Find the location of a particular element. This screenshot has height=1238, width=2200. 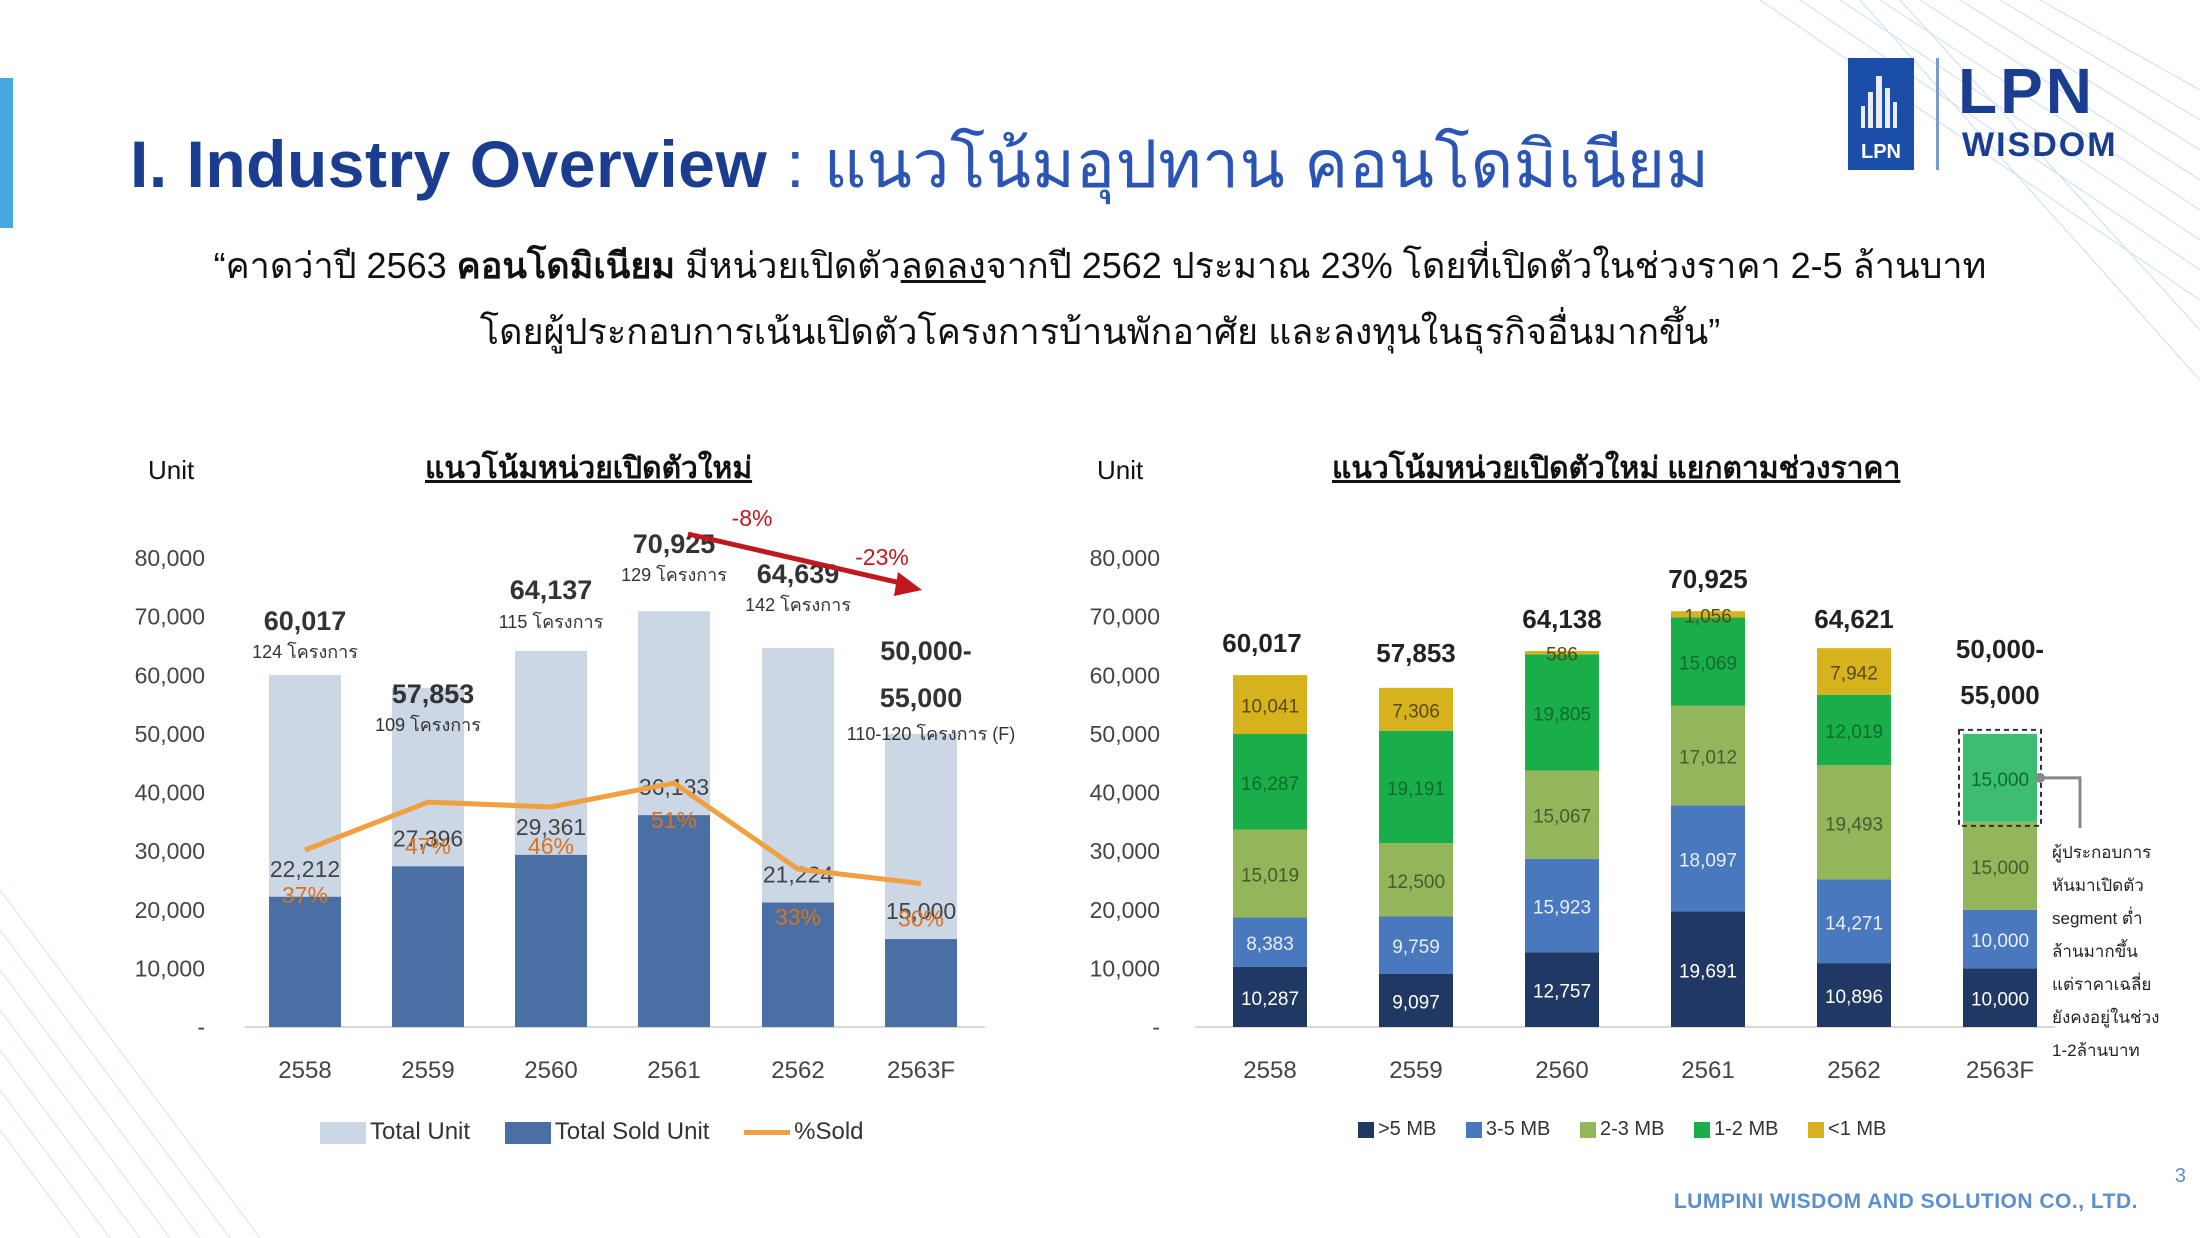

left-accent-bar is located at coordinates (6, 153).